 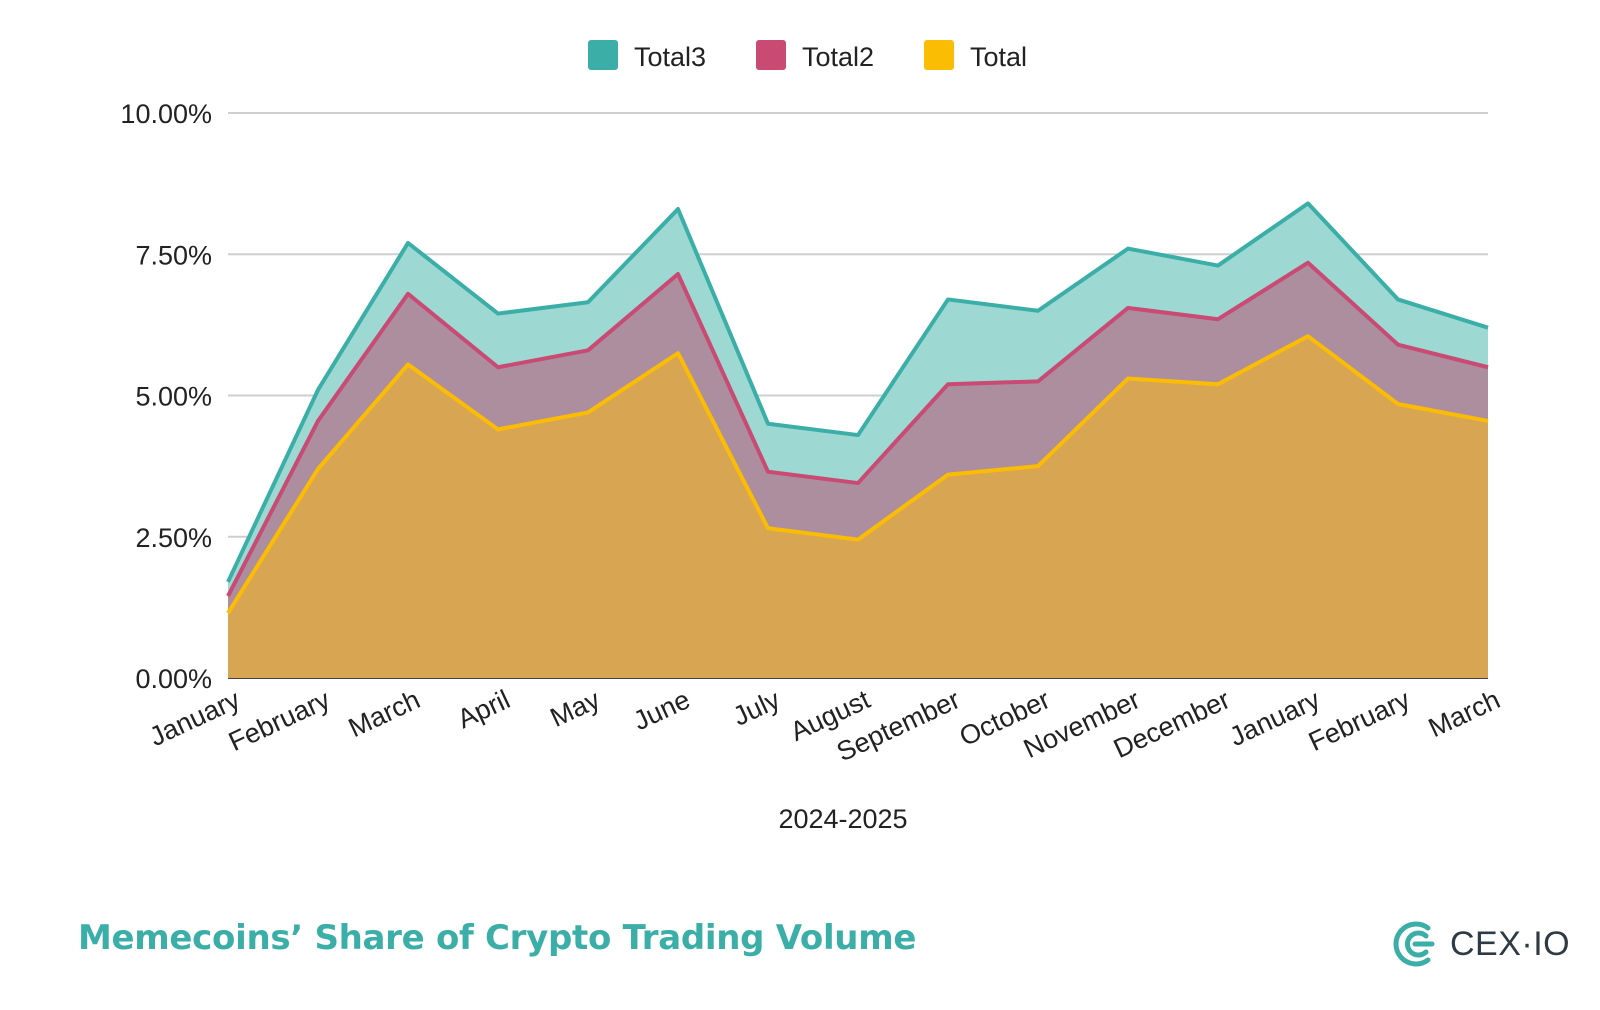 I want to click on y-tick-label: 2.50%, so click(x=173, y=538).